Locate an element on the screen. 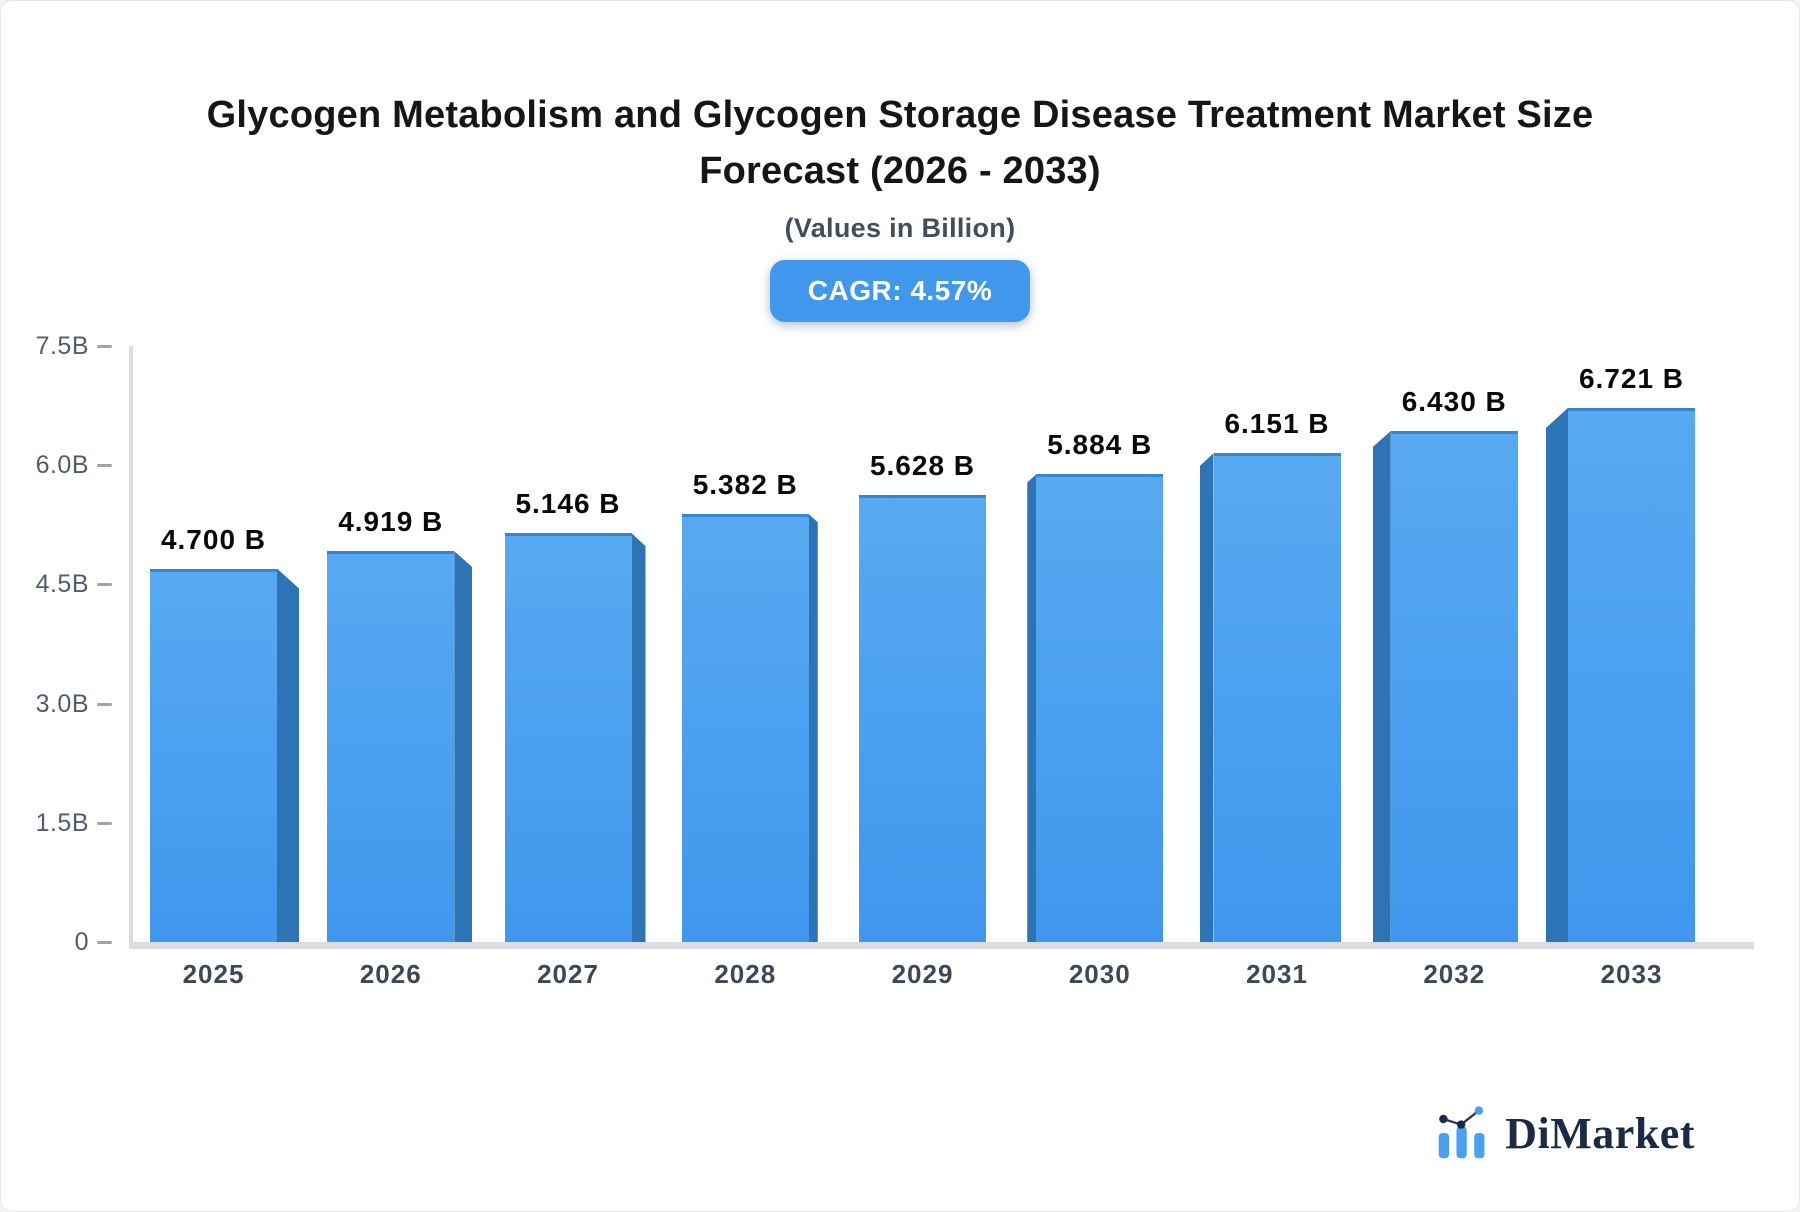  dimarket-logo: DiMarket is located at coordinates (1565, 1133).